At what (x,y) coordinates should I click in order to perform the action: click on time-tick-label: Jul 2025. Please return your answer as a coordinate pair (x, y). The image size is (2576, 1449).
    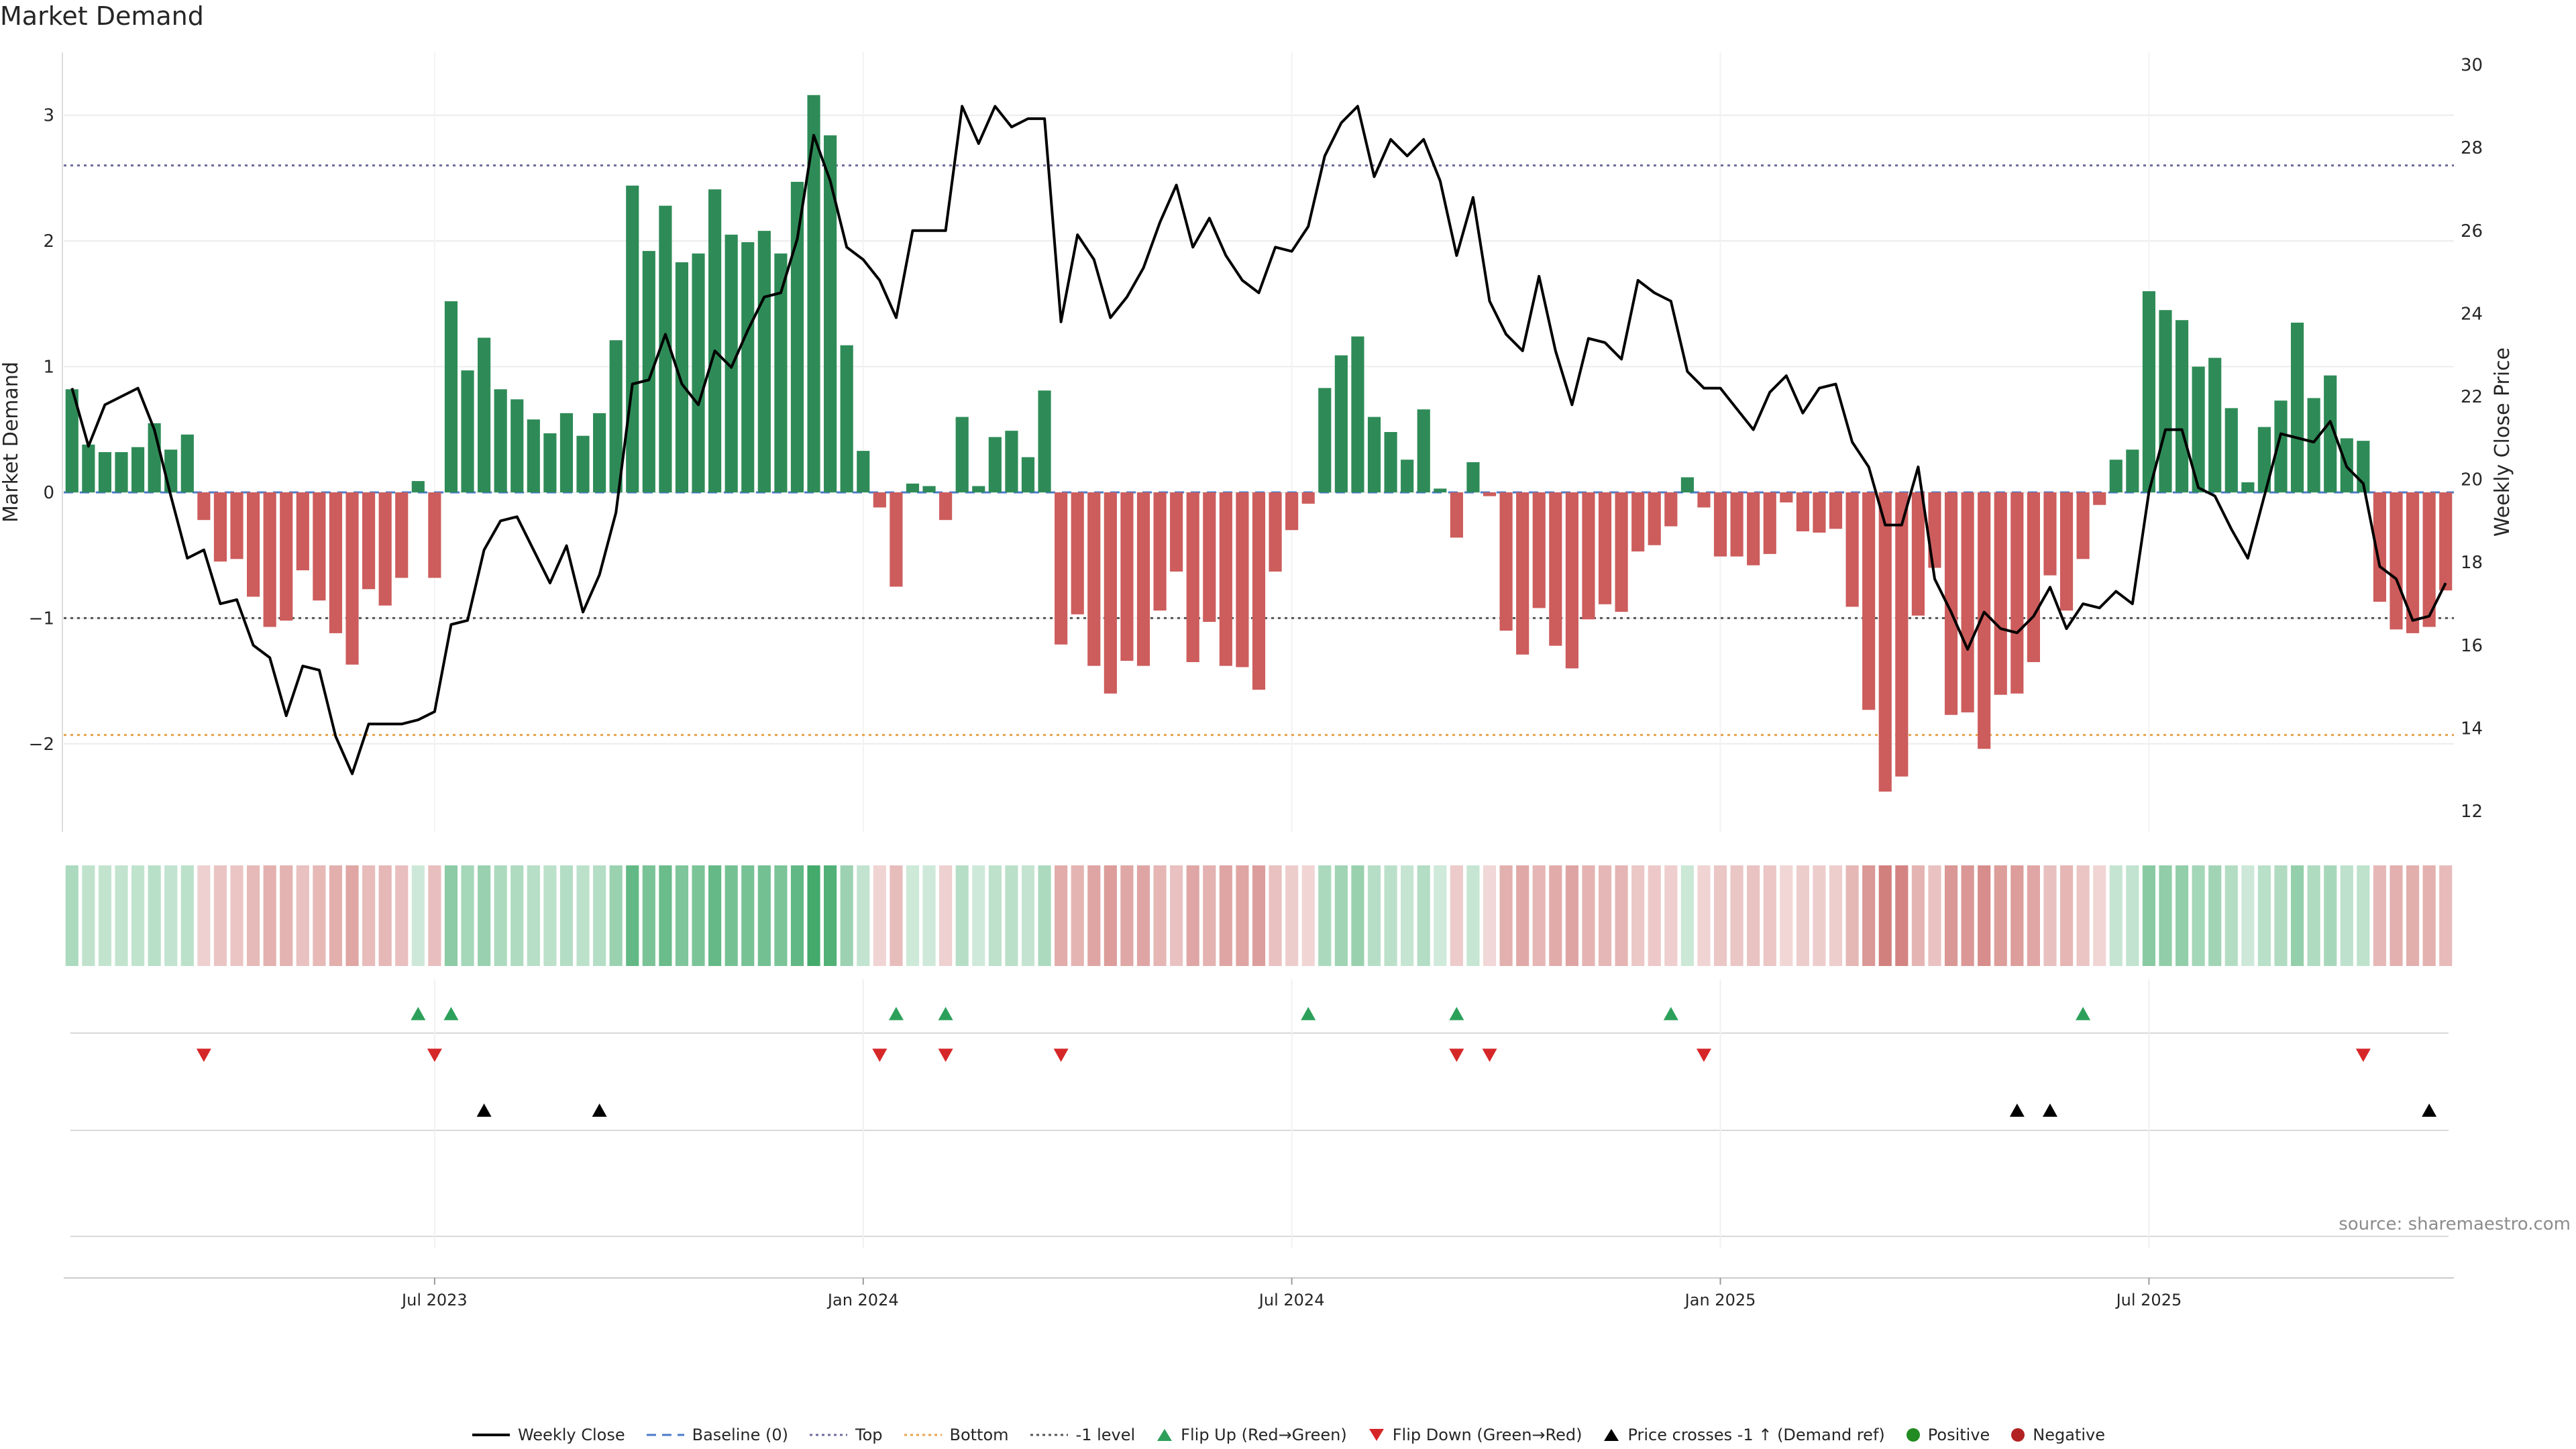
    Looking at the image, I should click on (2148, 1300).